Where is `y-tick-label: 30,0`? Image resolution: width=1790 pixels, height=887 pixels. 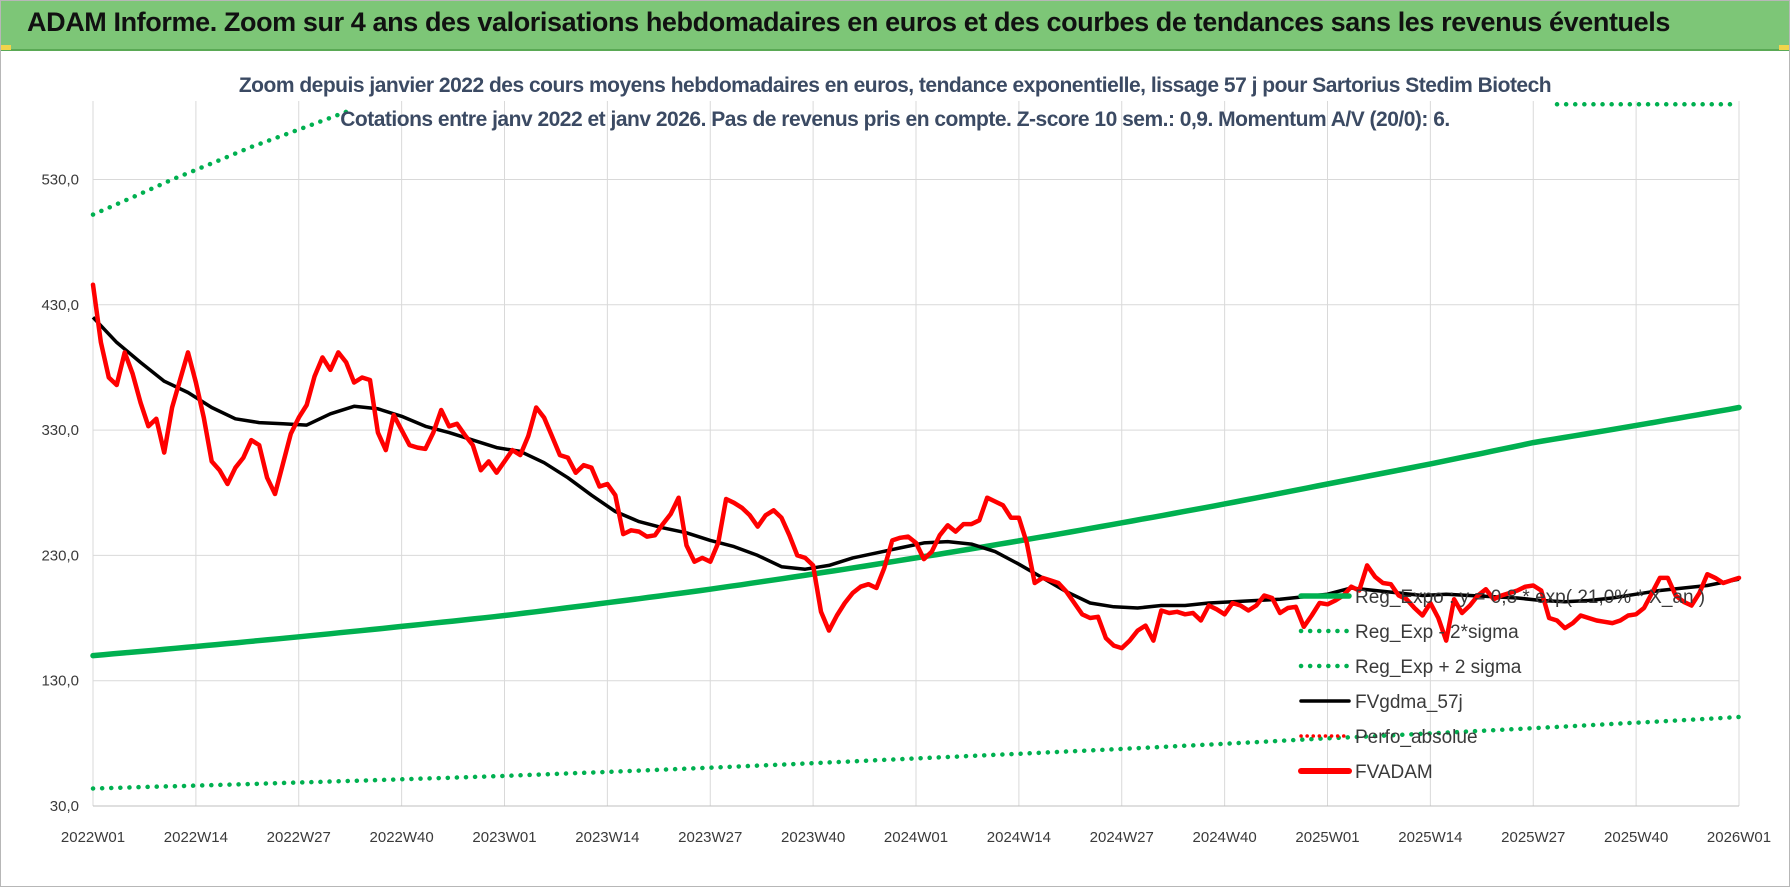
y-tick-label: 30,0 is located at coordinates (64, 806).